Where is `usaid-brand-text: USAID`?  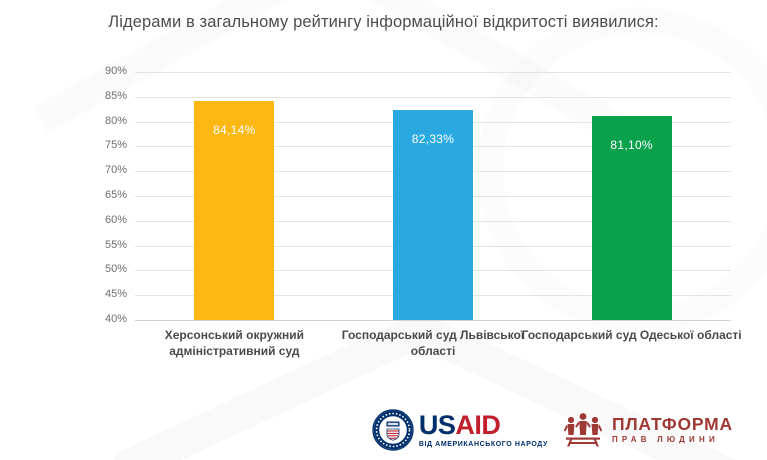 usaid-brand-text: USAID is located at coordinates (483, 425).